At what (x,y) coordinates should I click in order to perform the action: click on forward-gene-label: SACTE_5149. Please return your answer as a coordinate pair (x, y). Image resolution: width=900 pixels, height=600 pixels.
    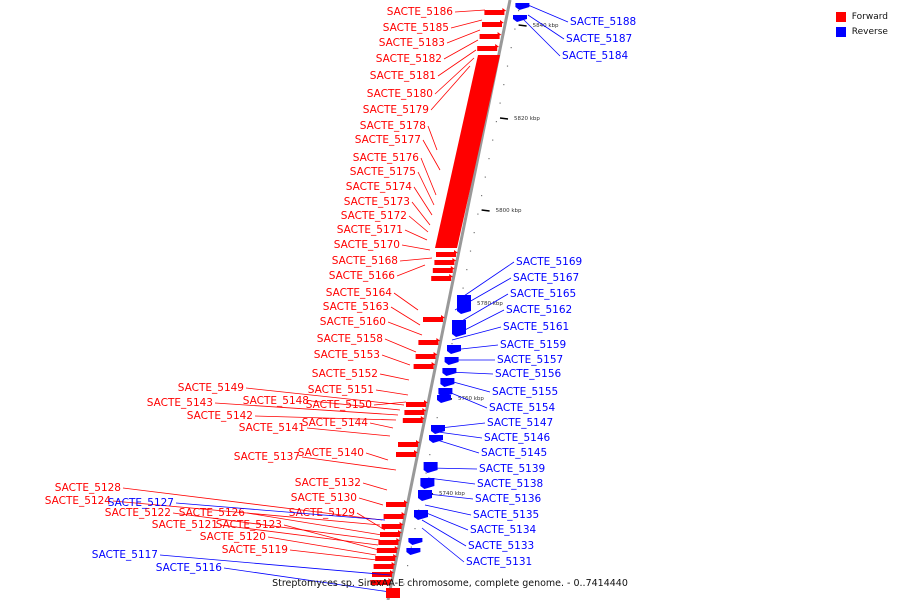
    Looking at the image, I should click on (211, 388).